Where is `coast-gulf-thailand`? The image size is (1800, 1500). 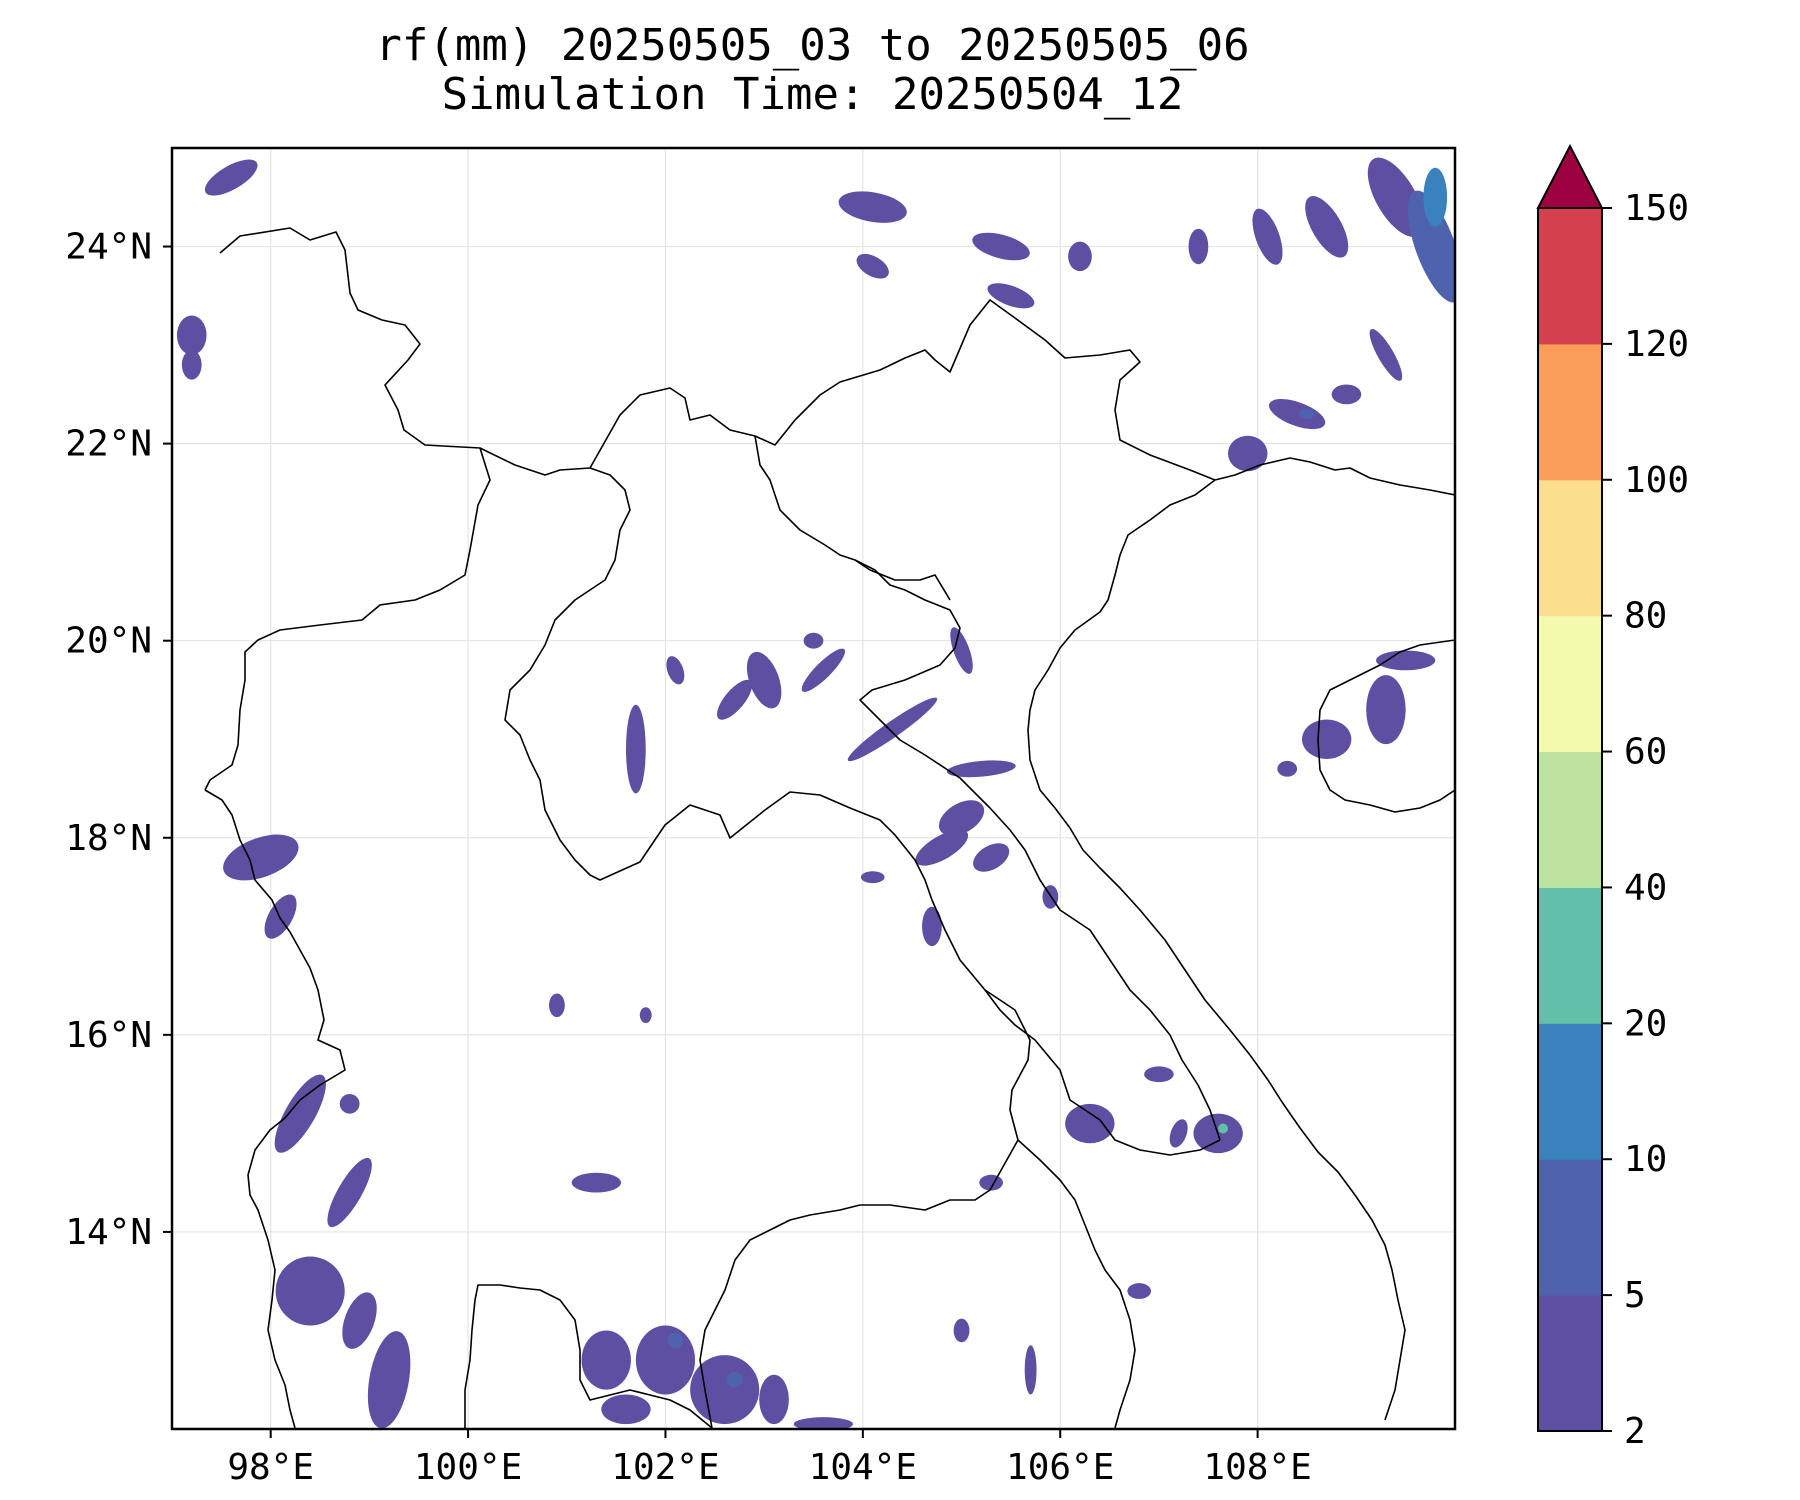
coast-gulf-thailand is located at coordinates (588, 1356).